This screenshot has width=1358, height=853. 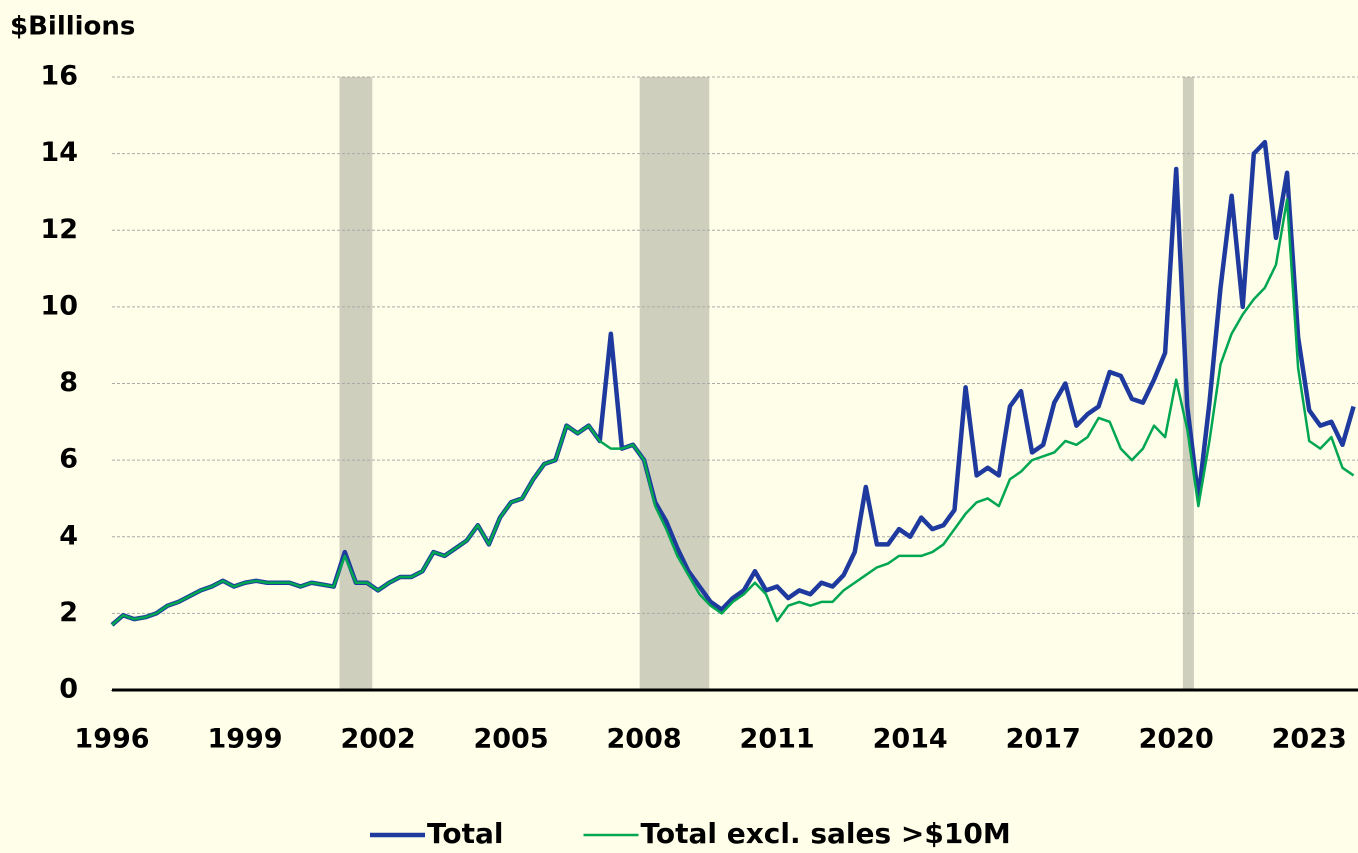 What do you see at coordinates (68, 689) in the screenshot?
I see `y-tick-label: 0` at bounding box center [68, 689].